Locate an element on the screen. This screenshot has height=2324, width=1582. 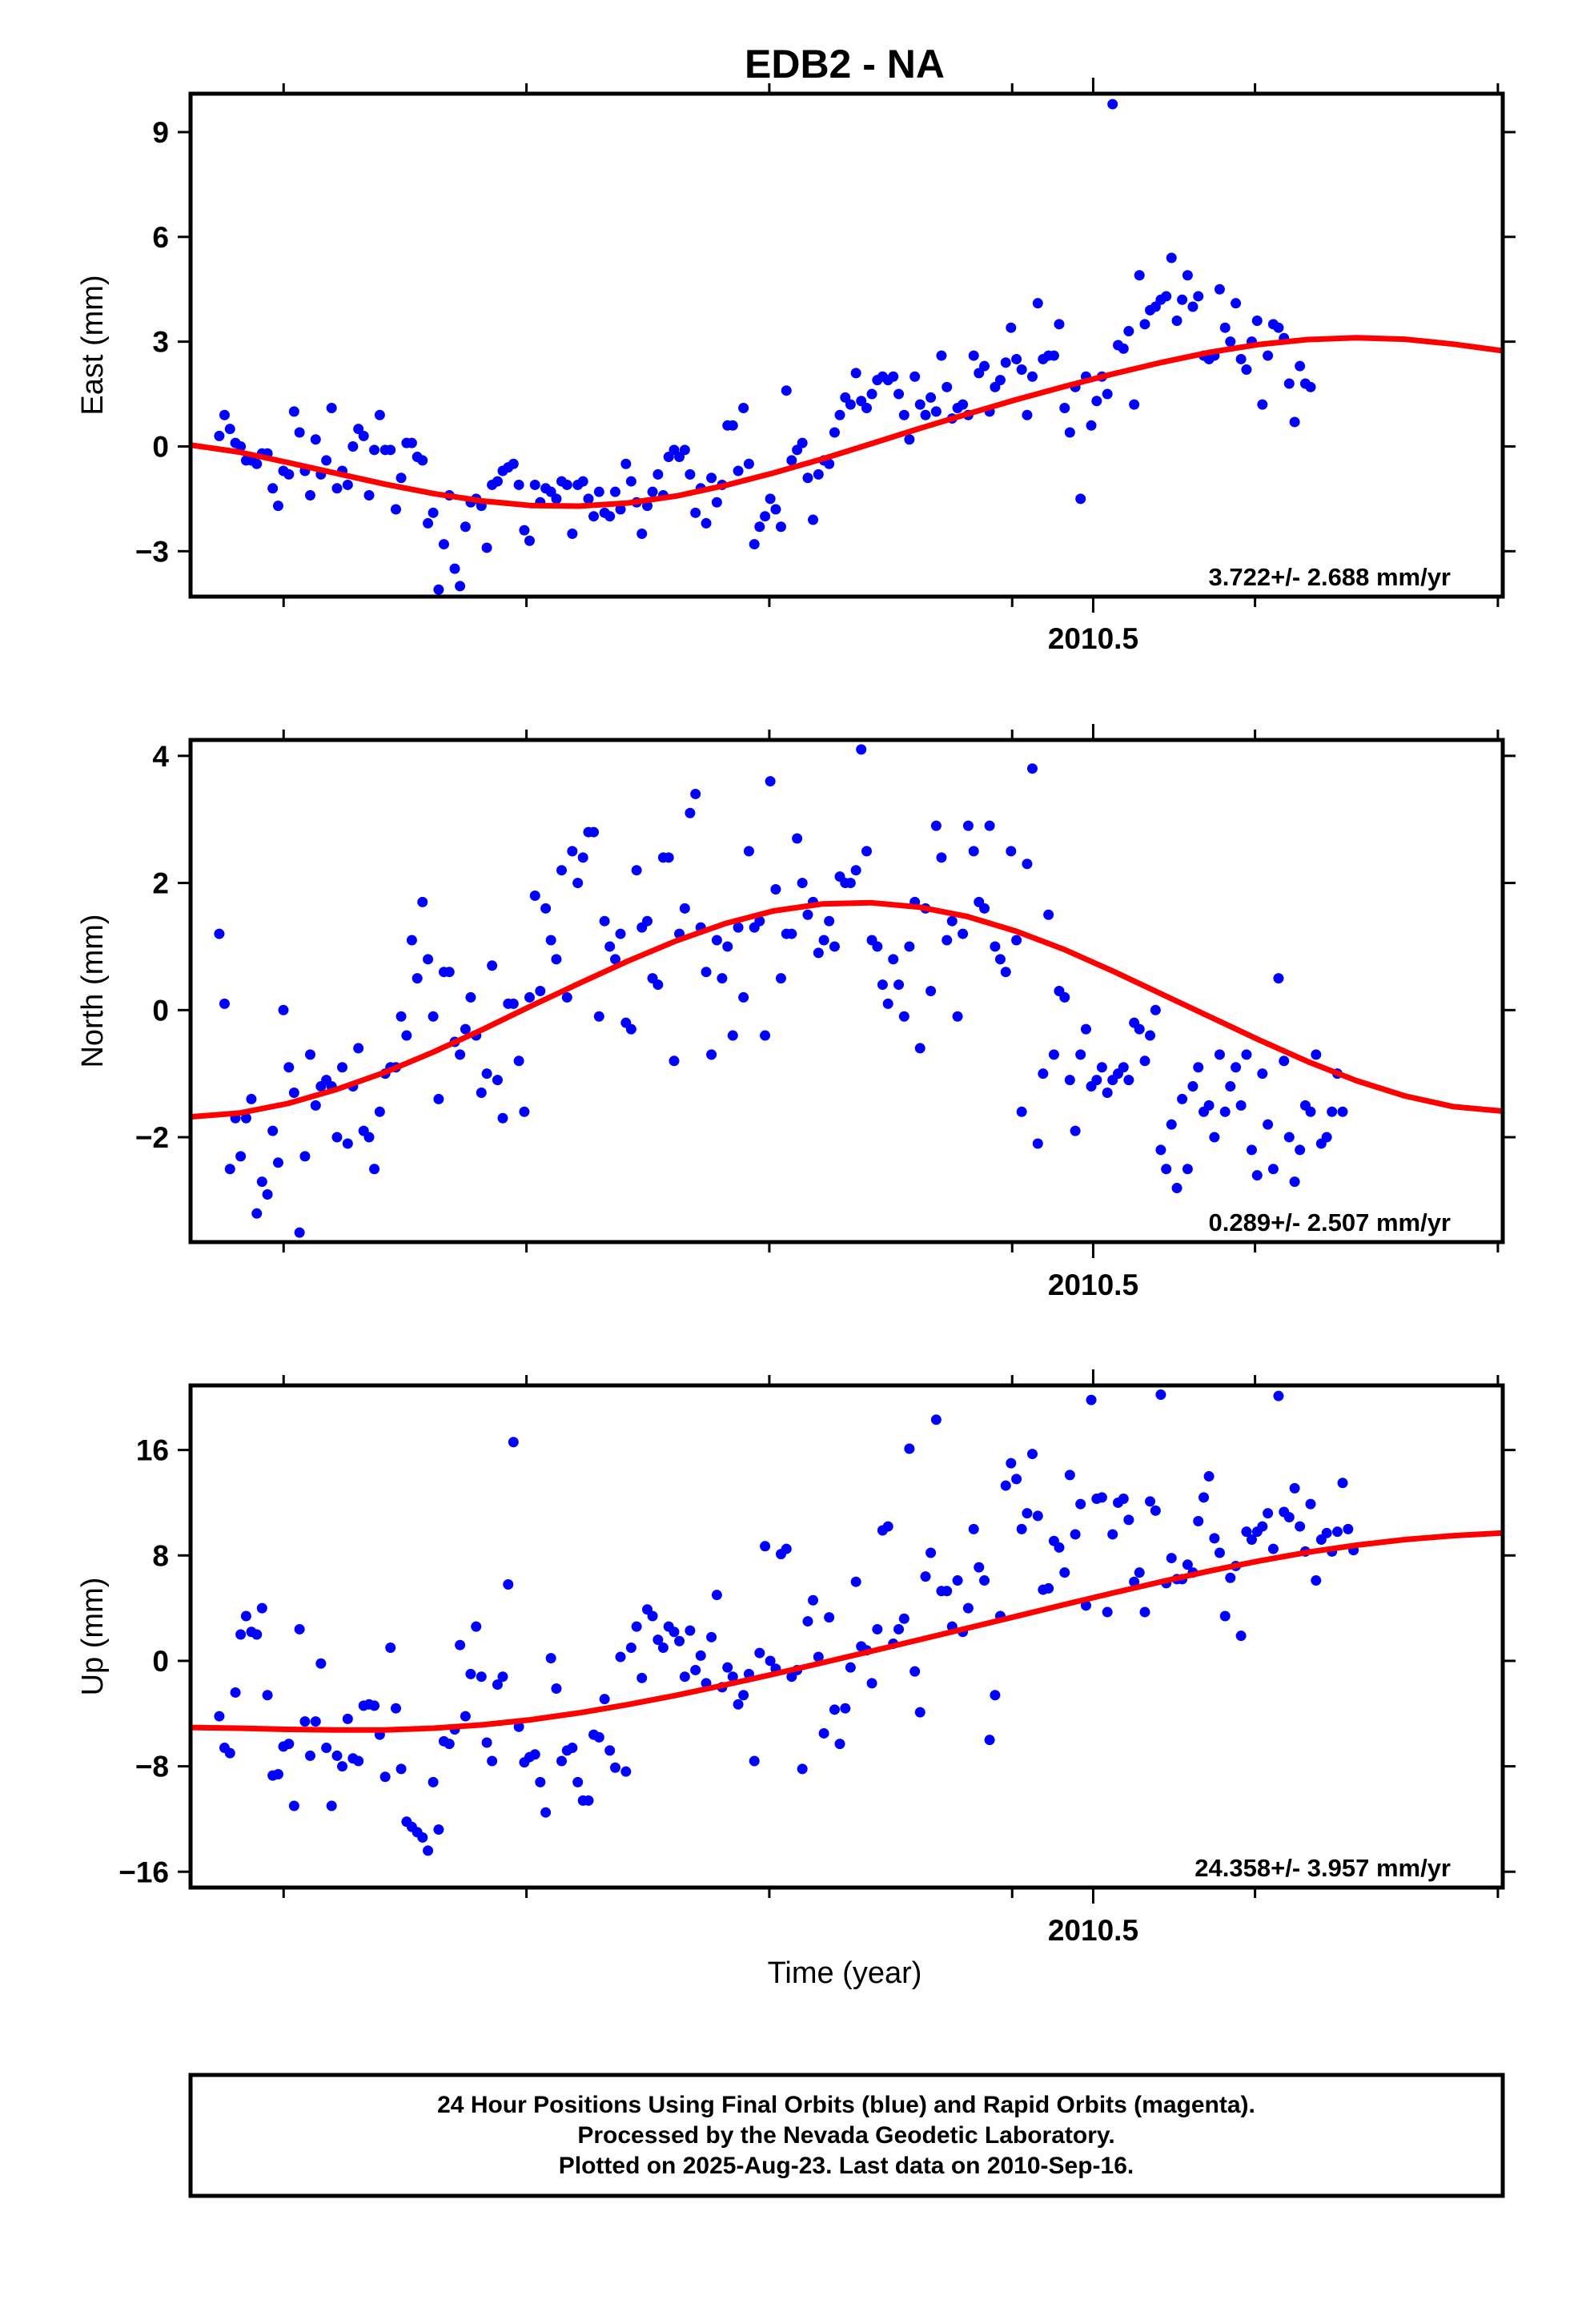
east-fit-line is located at coordinates (847, 422).